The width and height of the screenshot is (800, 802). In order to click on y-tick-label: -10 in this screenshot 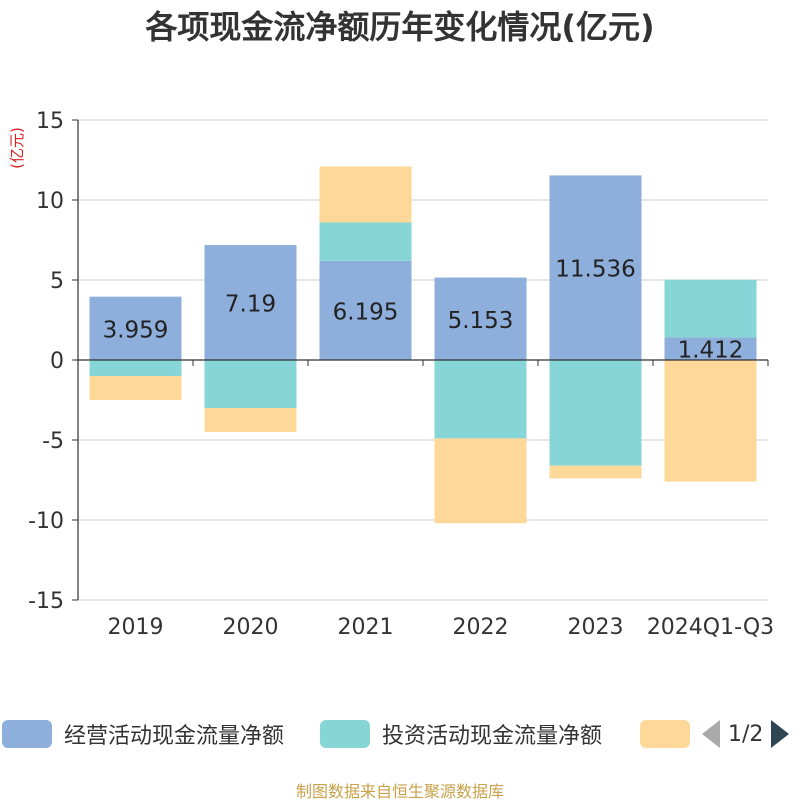, I will do `click(46, 521)`.